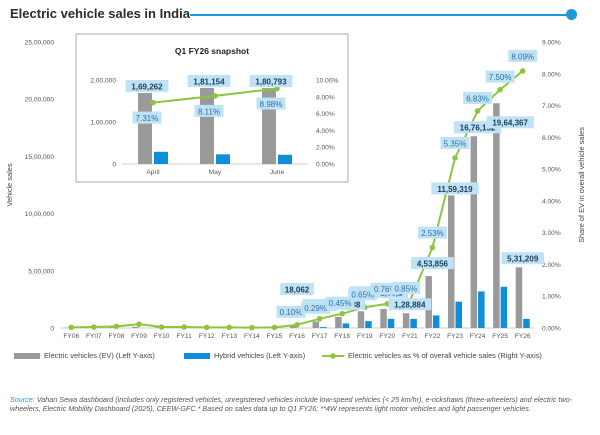 This screenshot has height=435, width=600. Describe the element at coordinates (551, 43) in the screenshot. I see `y2-tick-label: 9.00%` at that location.